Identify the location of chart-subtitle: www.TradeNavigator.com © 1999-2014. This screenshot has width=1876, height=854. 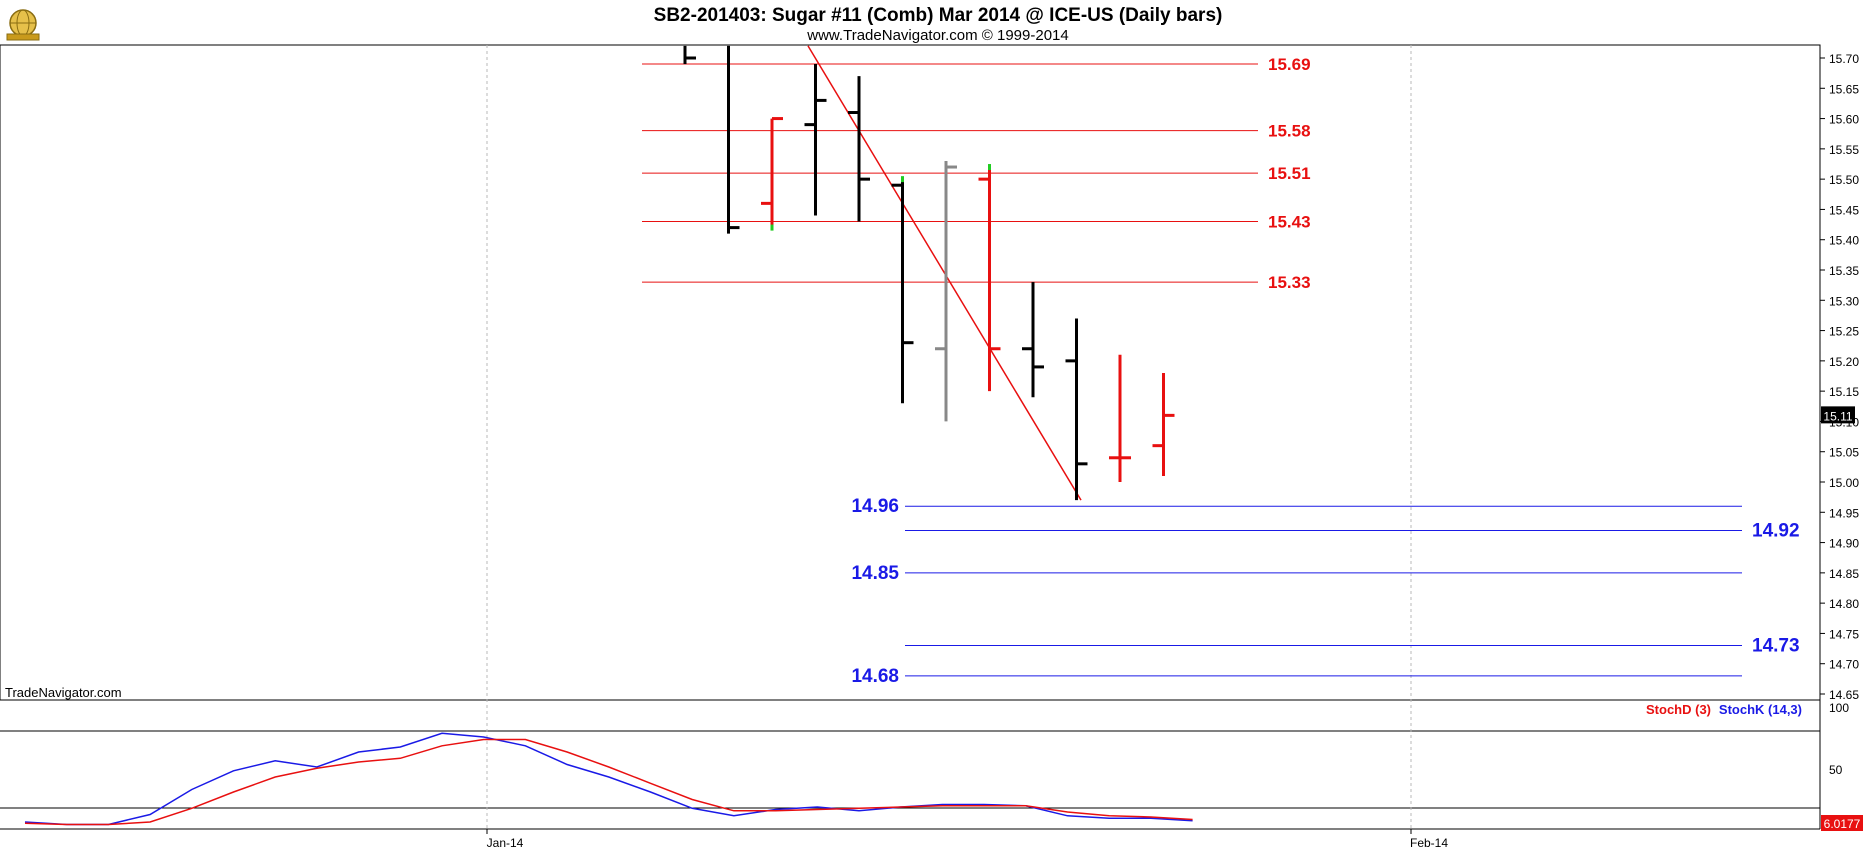
(937, 35).